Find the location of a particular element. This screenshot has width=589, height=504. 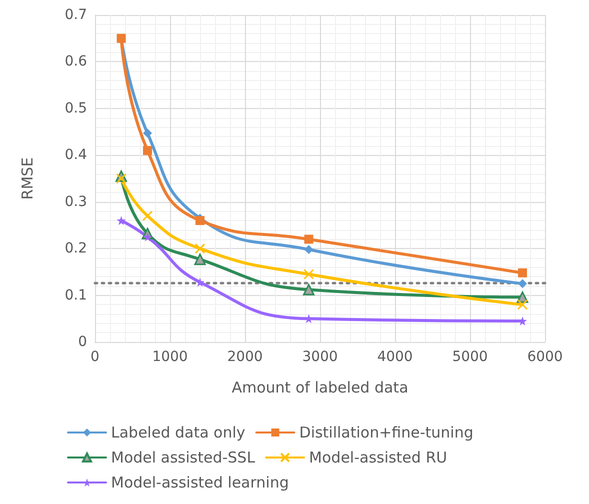

y-tick-label: 0.1 is located at coordinates (75, 295).